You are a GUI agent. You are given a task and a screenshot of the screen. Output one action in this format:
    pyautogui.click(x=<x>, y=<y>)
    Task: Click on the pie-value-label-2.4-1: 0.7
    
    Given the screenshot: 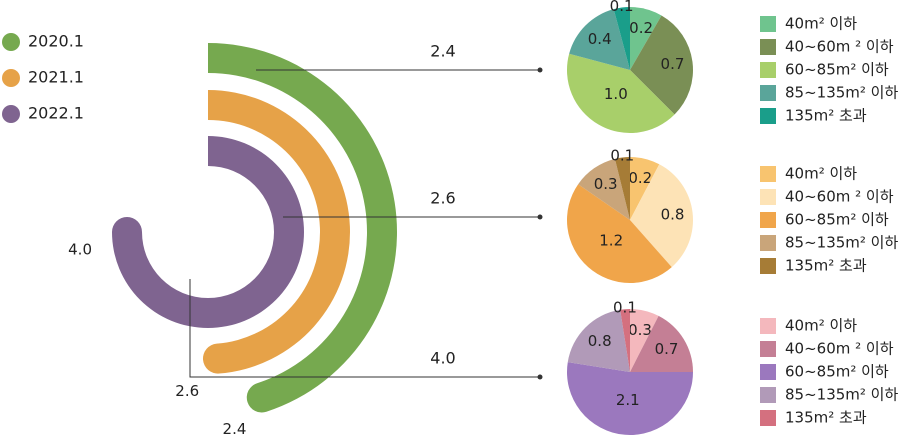 What is the action you would take?
    pyautogui.click(x=673, y=64)
    